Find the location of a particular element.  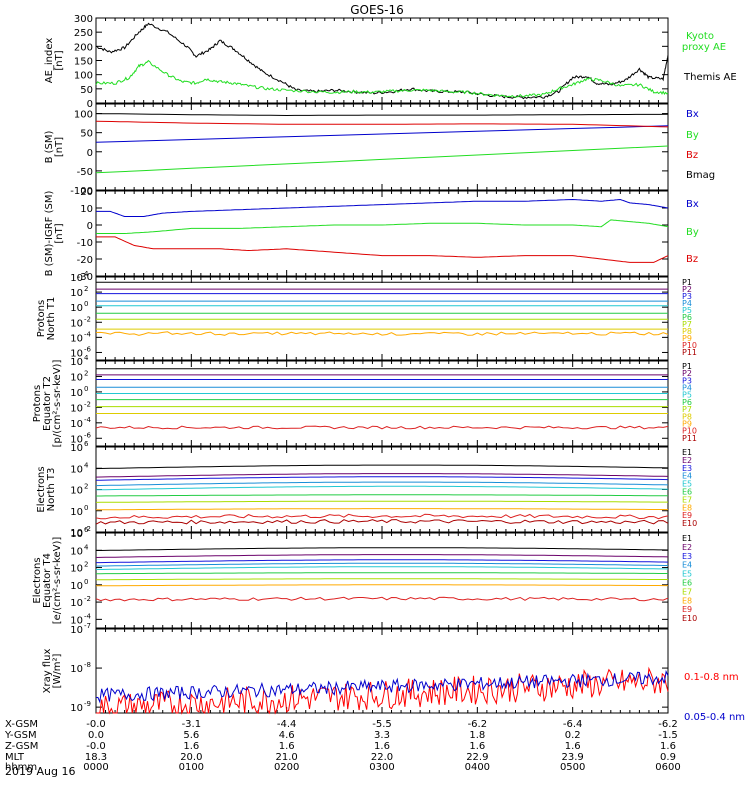

y-axis-label: B (SM)-IGRF (SM) is located at coordinates (49, 234).